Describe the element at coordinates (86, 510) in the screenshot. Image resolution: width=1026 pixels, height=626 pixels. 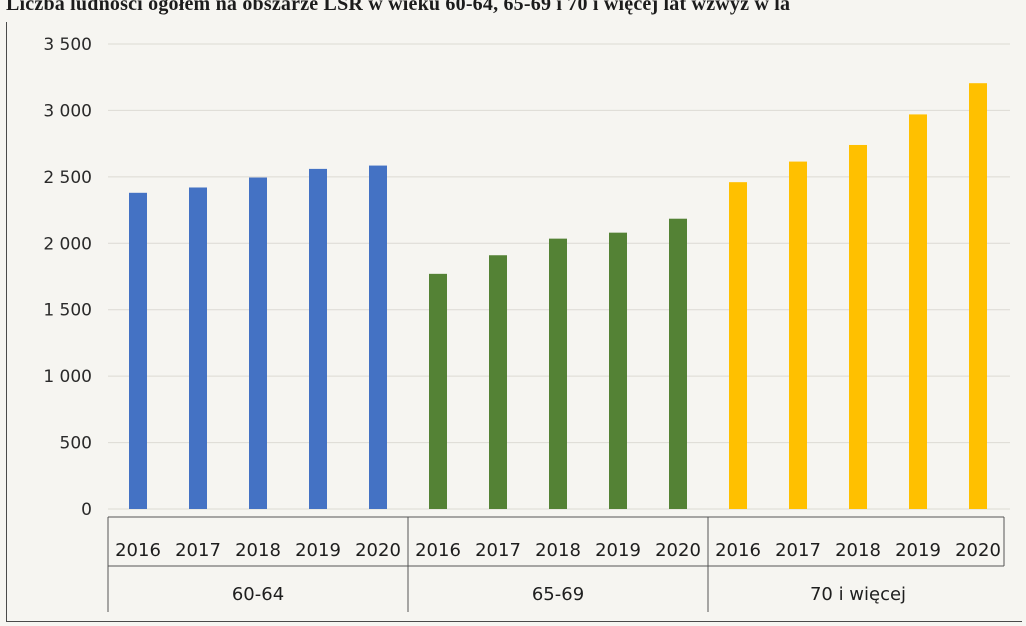
I see `y-tick-label: 0` at that location.